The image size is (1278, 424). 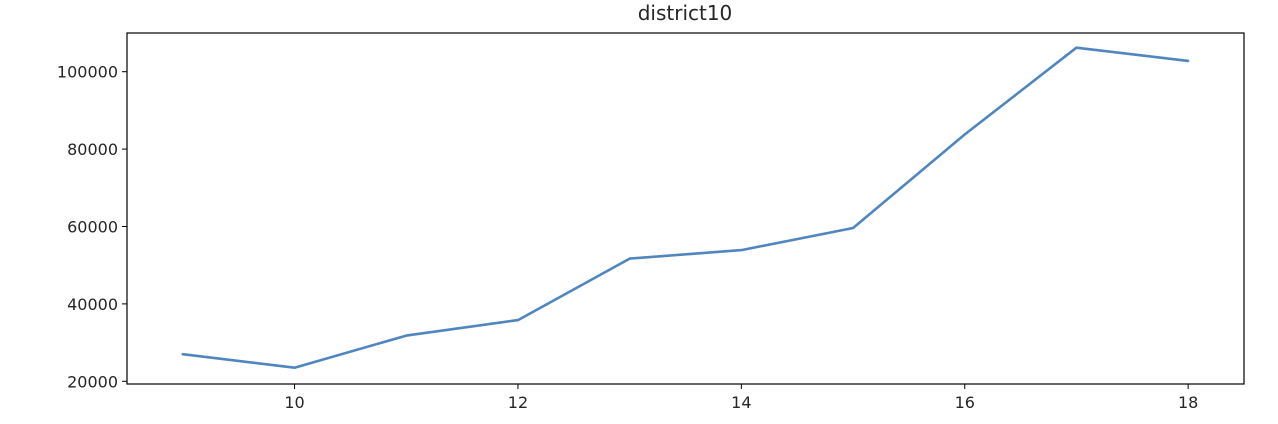 I want to click on chart-title: district10, so click(x=685, y=13).